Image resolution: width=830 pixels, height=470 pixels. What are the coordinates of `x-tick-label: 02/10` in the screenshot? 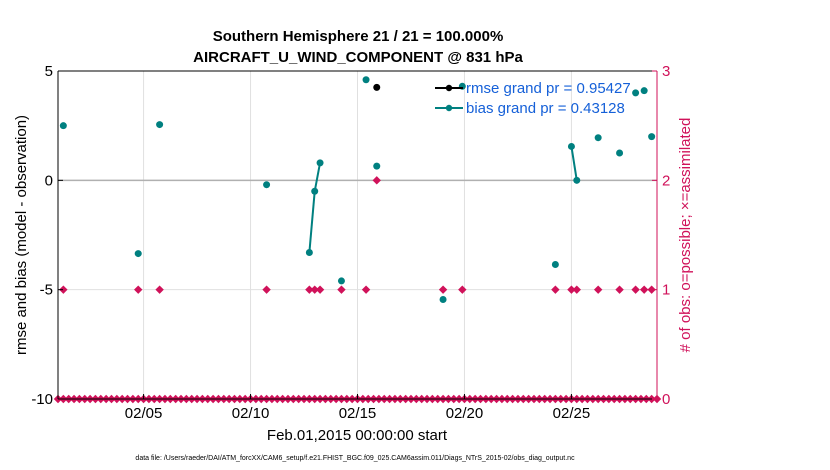 It's located at (251, 413).